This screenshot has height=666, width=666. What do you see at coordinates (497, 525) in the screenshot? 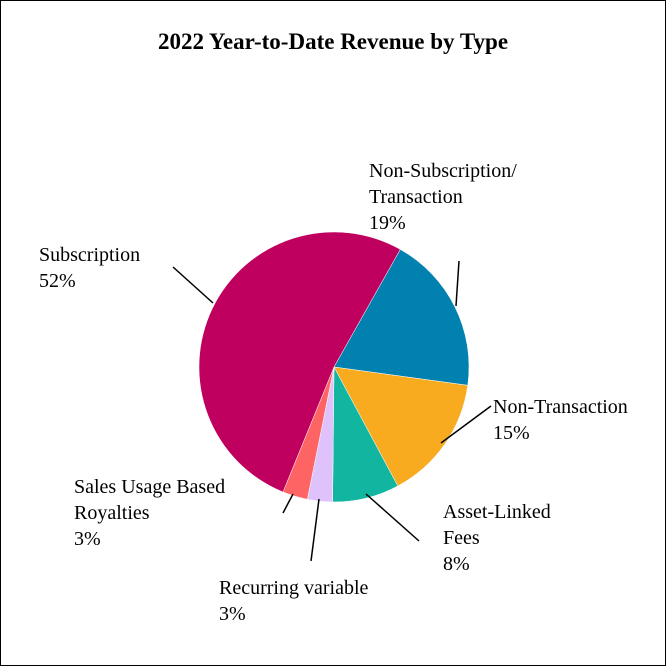
I see `slice-label: Asset-Linked Fees` at bounding box center [497, 525].